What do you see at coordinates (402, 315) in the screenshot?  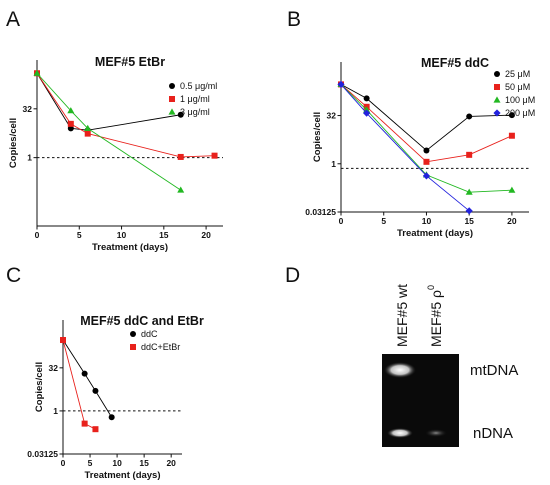 I see `lane-label-wt: MEF#5 wt` at bounding box center [402, 315].